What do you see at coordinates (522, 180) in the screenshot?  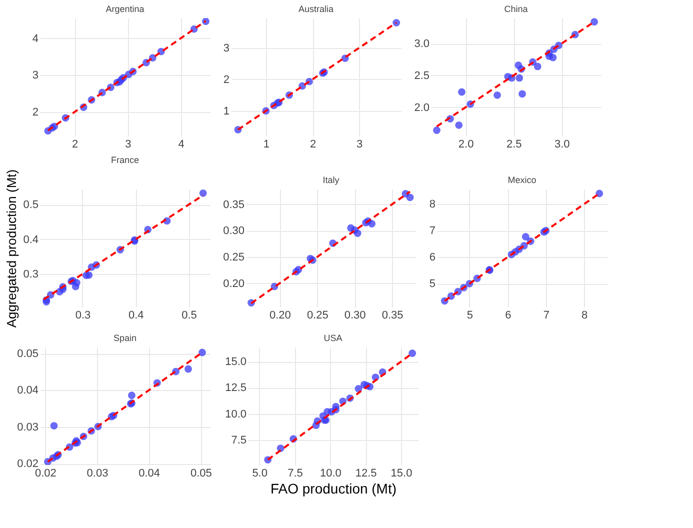 I see `chart-title: Mexico` at bounding box center [522, 180].